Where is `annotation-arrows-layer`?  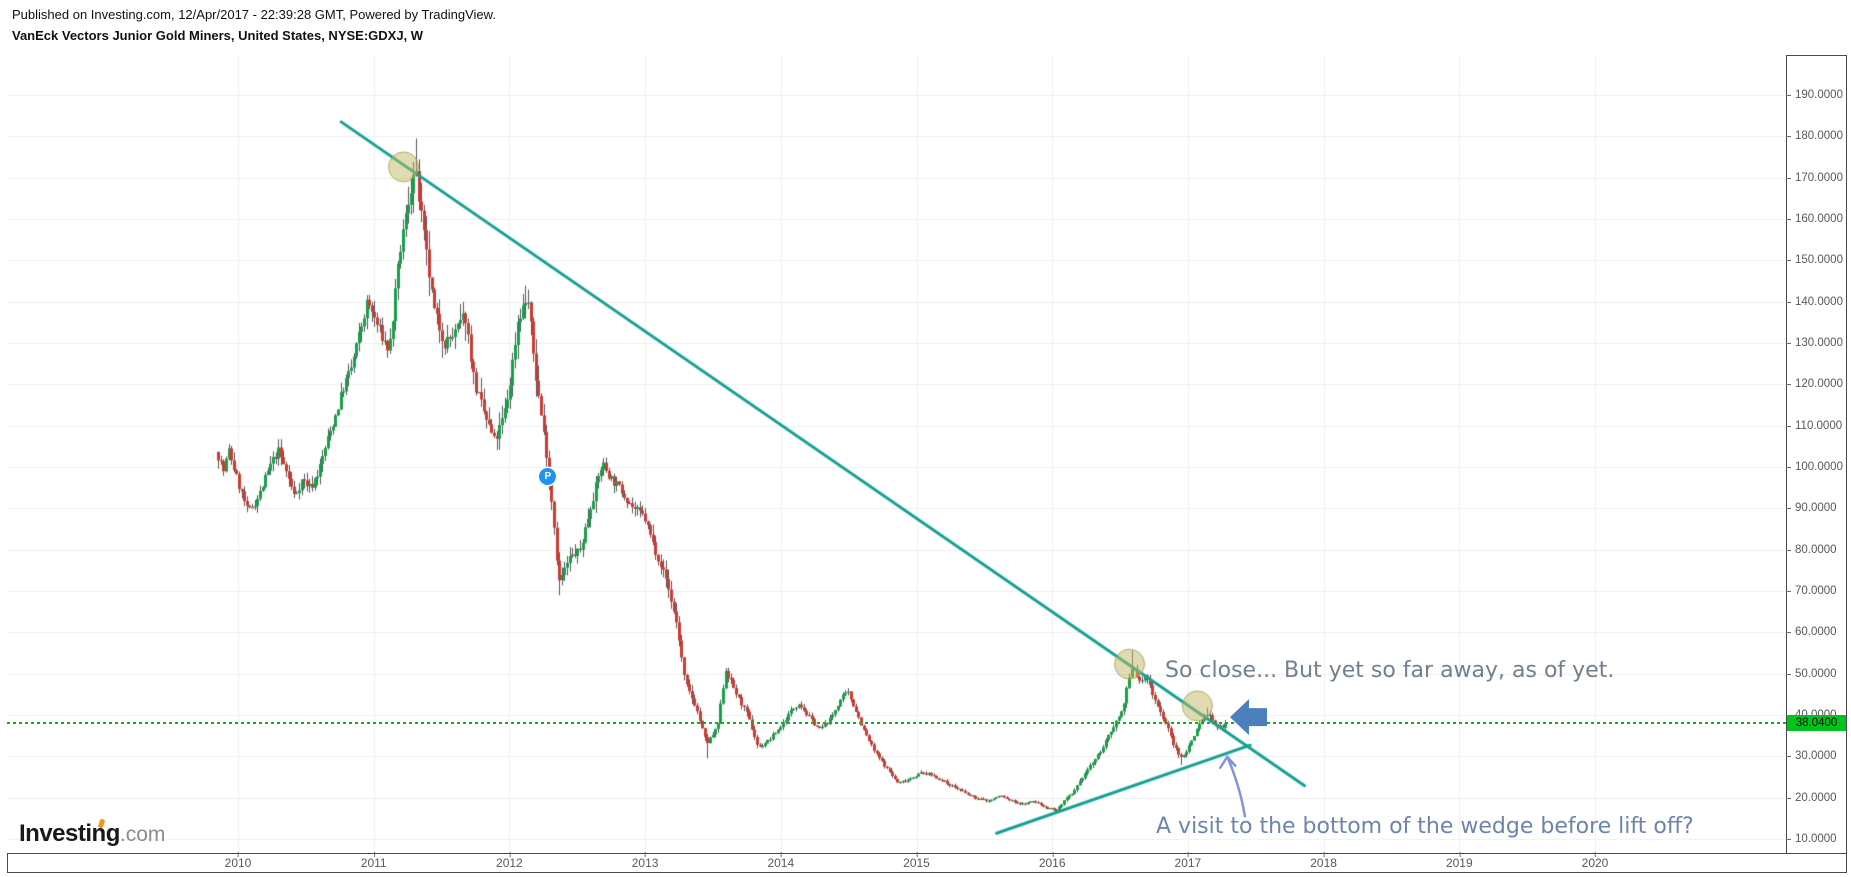 annotation-arrows-layer is located at coordinates (1243, 758).